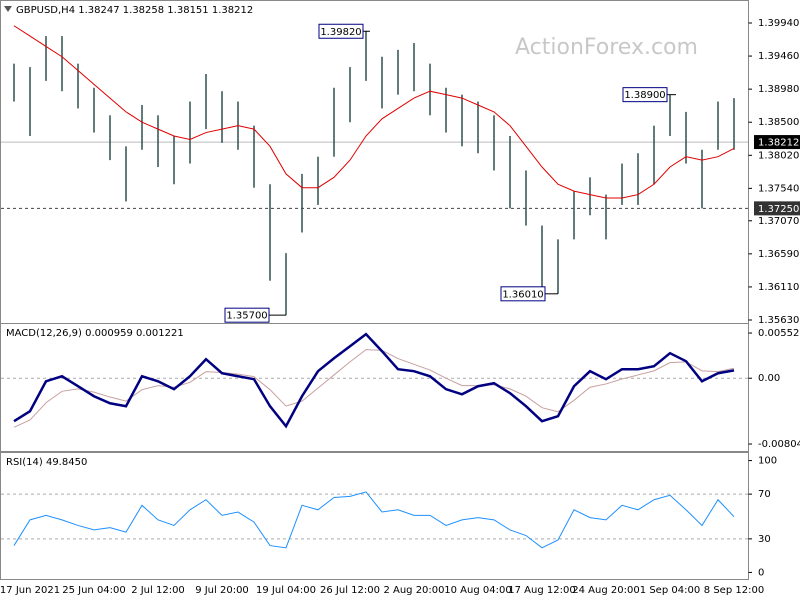  What do you see at coordinates (778, 89) in the screenshot?
I see `y-tick-label: 1.38980` at bounding box center [778, 89].